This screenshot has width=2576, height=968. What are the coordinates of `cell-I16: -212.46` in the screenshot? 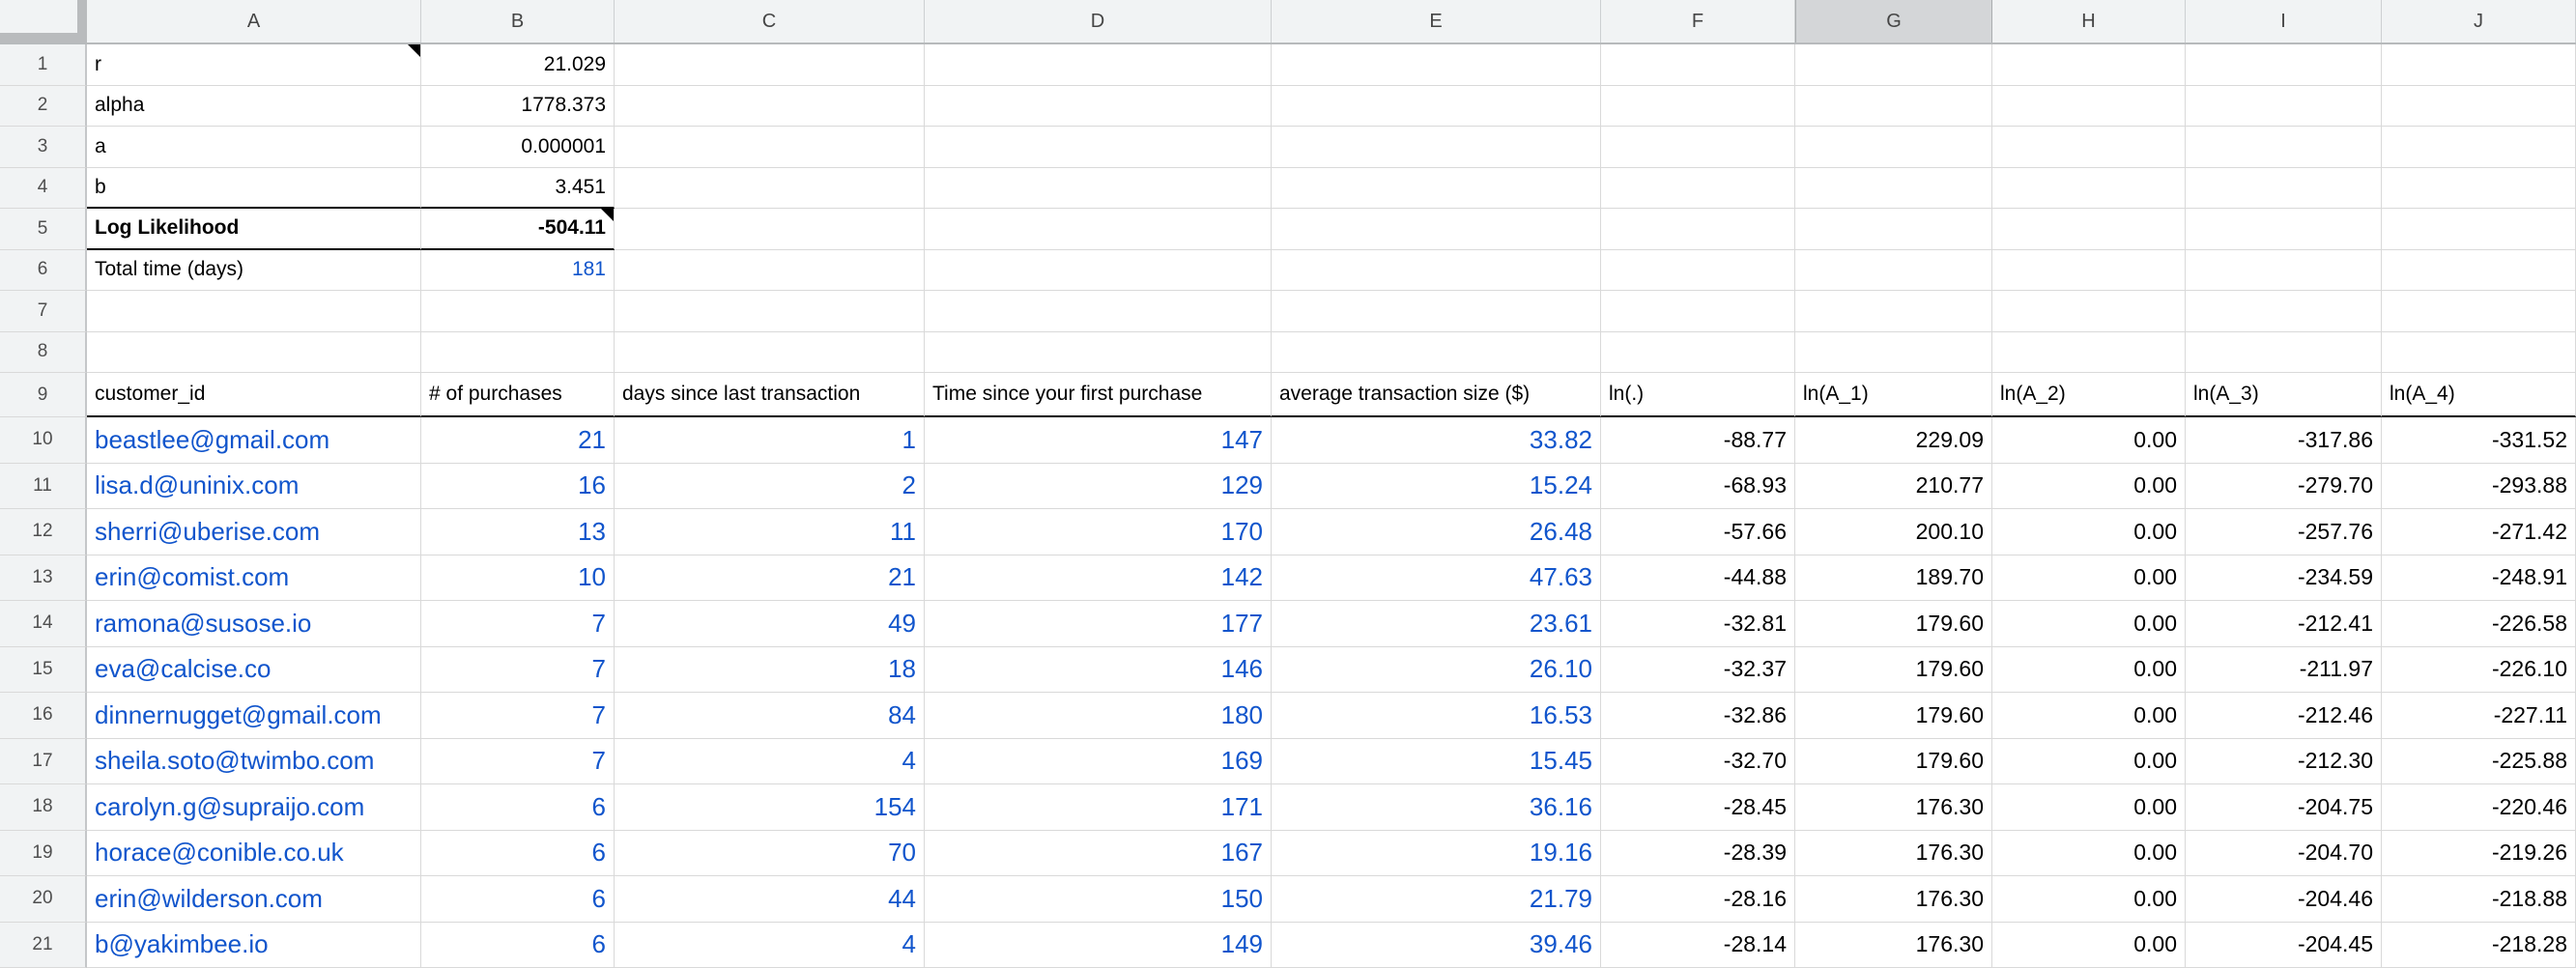 It's located at (2284, 716).